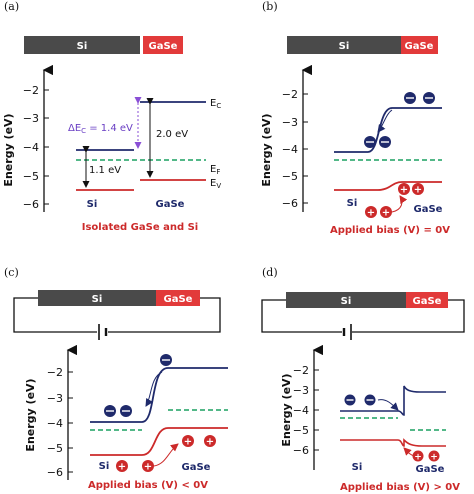  I want to click on panel-b-gase-label: GaSe, so click(428, 209).